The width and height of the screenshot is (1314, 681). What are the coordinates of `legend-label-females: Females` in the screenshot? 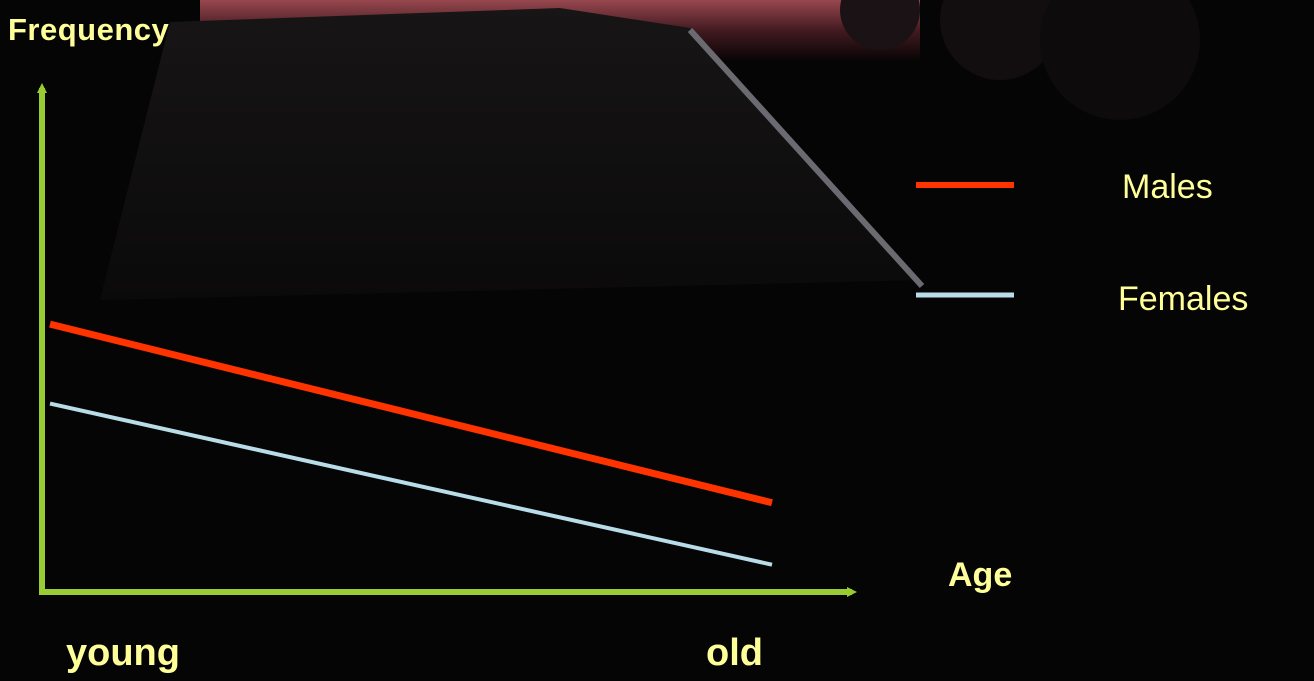 It's located at (1183, 299).